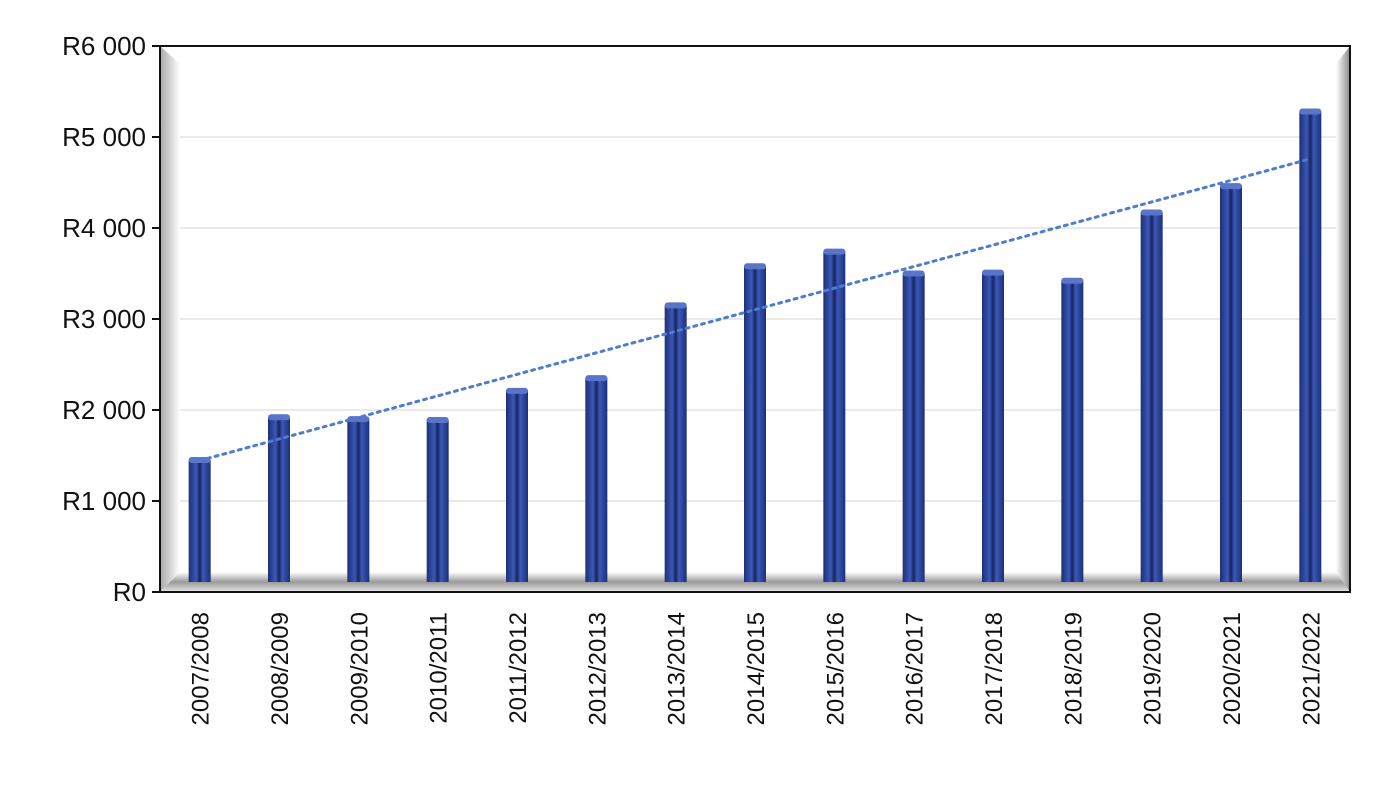  I want to click on x-tick-label: 2015/2016, so click(835, 668).